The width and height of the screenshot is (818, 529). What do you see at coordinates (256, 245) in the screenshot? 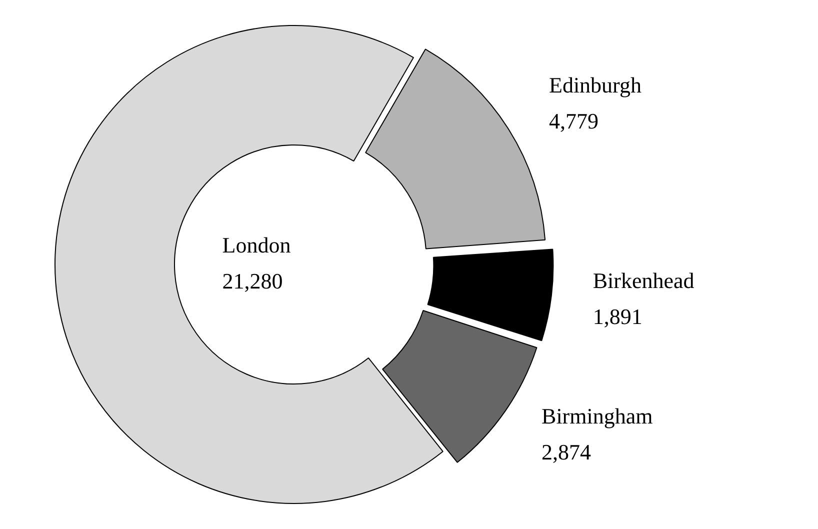
I see `slice-label: London` at bounding box center [256, 245].